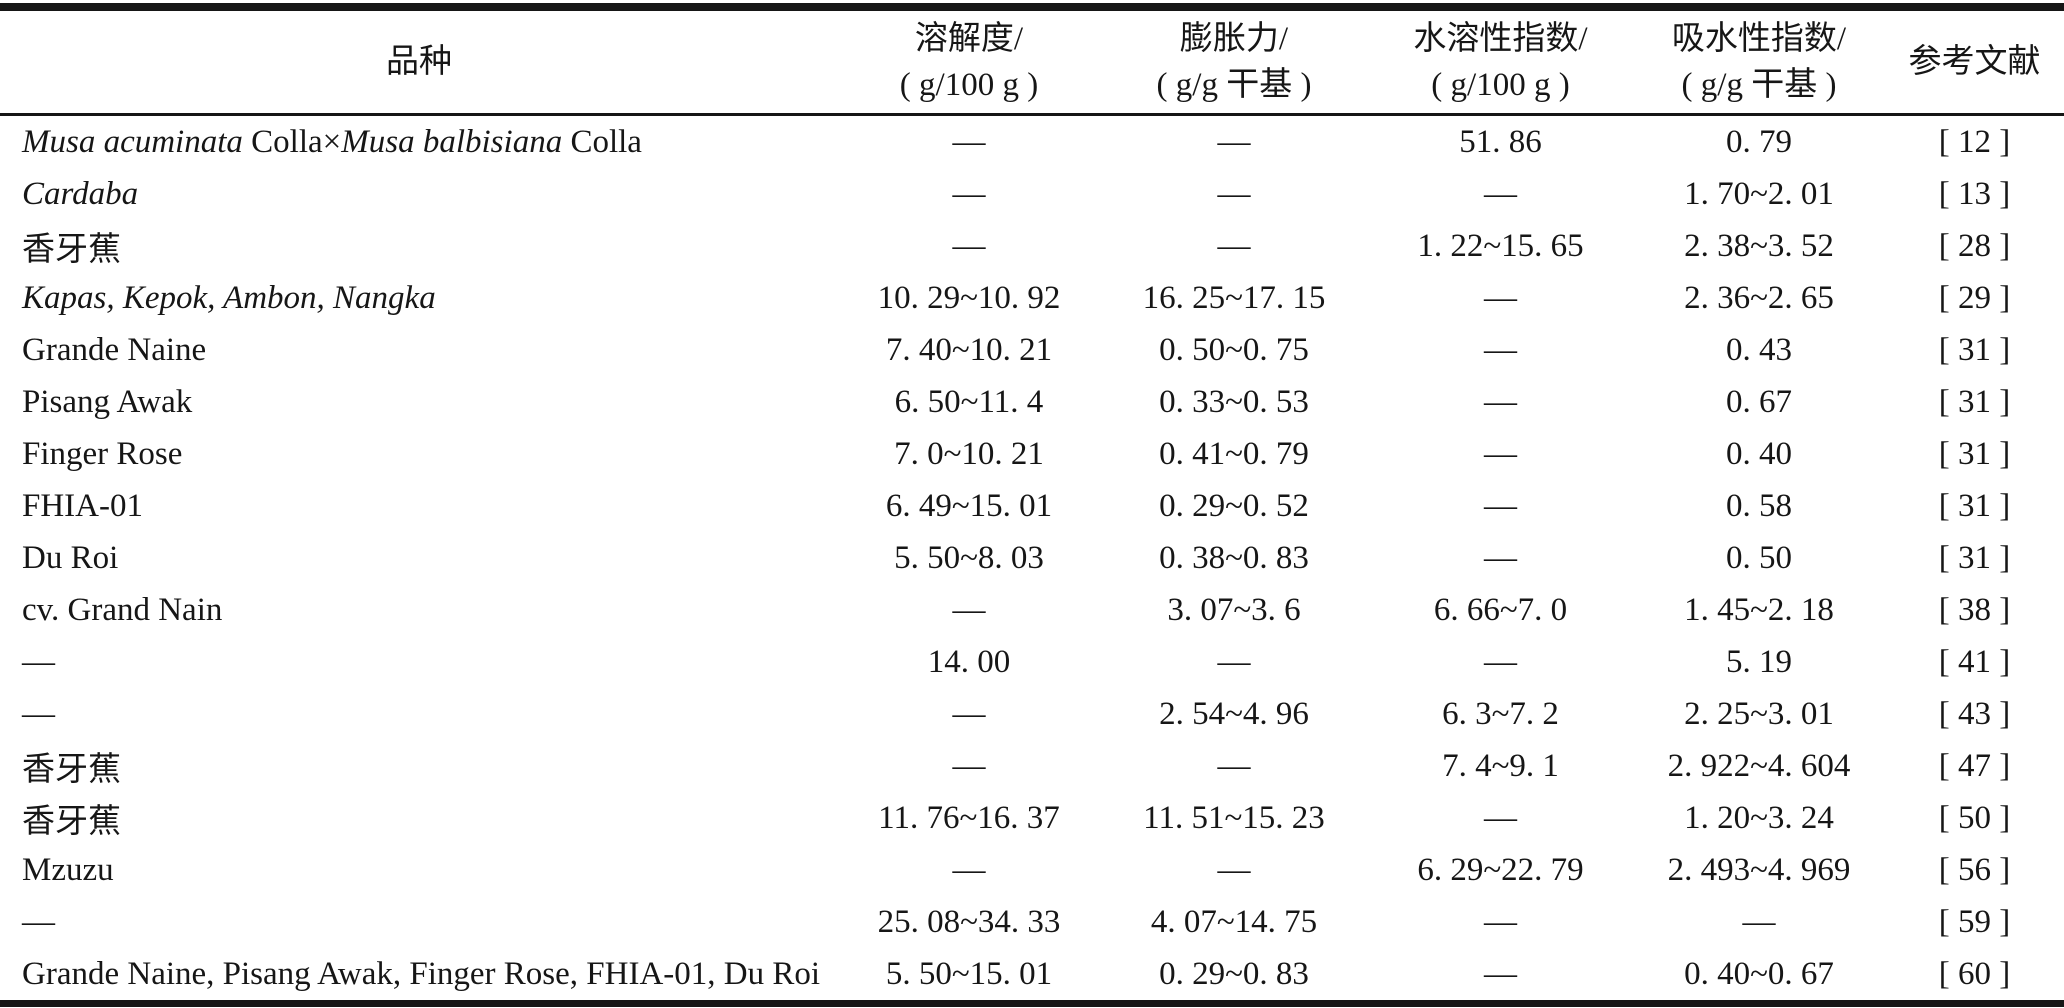 This screenshot has height=1008, width=2064. I want to click on variety-name: Colla×, so click(292, 141).